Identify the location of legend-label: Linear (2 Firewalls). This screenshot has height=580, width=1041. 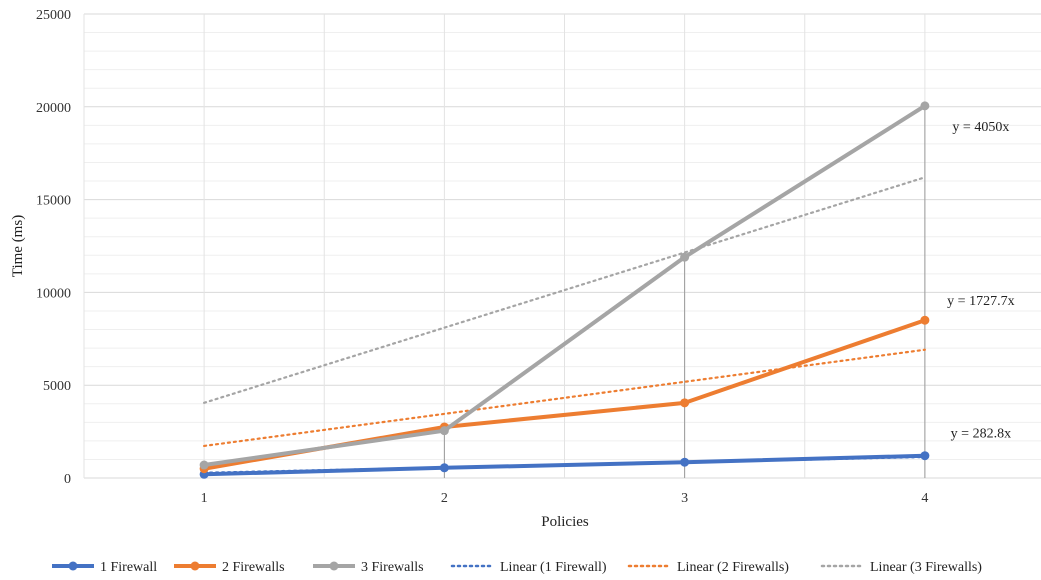
(733, 567).